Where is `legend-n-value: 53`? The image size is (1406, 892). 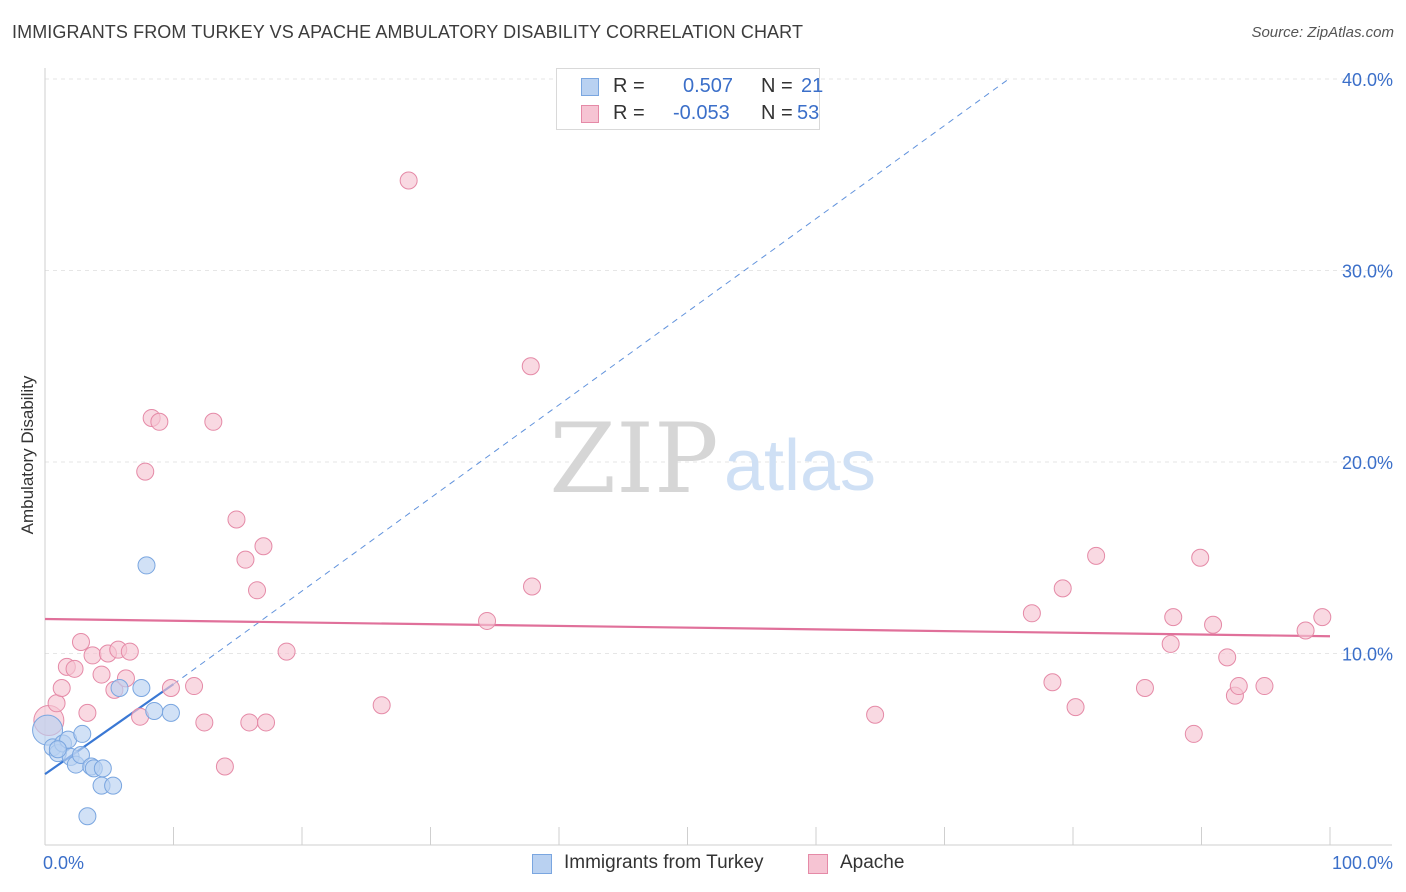
legend-n-value: 53 is located at coordinates (808, 113).